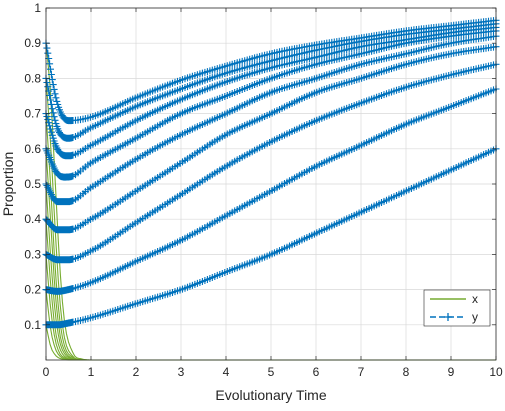 Image resolution: width=505 pixels, height=411 pixels. What do you see at coordinates (37, 8) in the screenshot?
I see `y-tick-label: 1` at bounding box center [37, 8].